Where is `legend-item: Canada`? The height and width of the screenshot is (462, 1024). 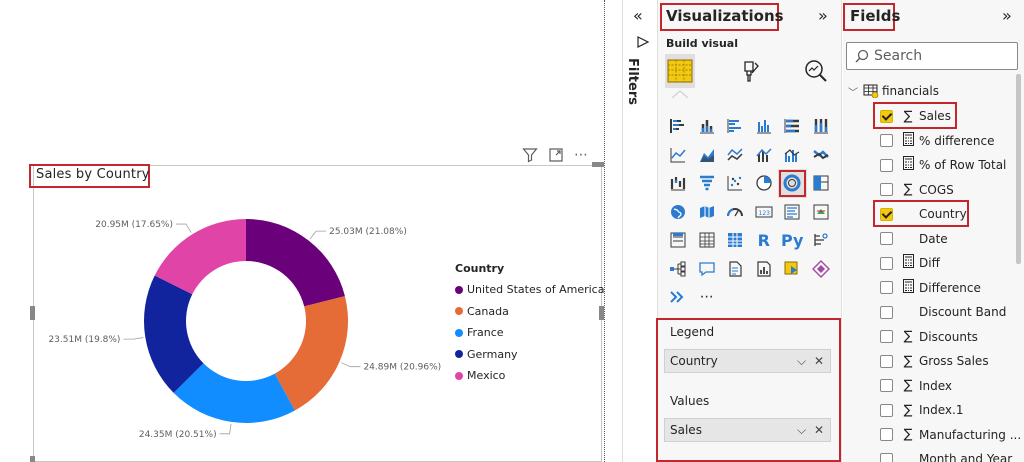 legend-item: Canada is located at coordinates (529, 312).